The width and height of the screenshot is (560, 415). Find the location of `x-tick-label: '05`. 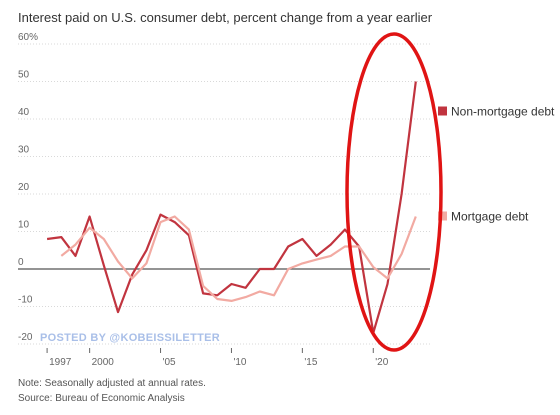

x-tick-label: '05 is located at coordinates (169, 362).